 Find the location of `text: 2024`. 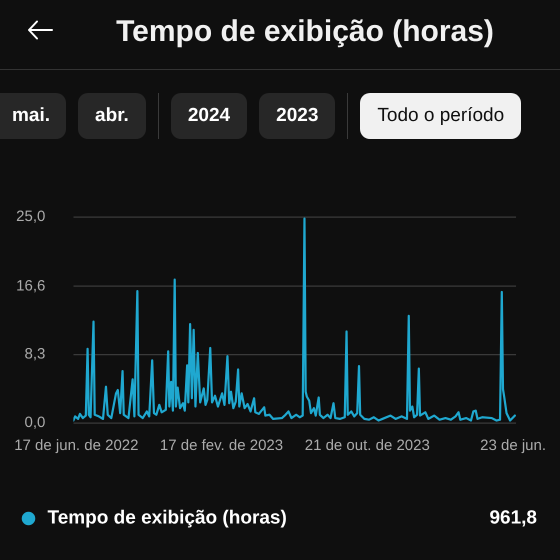

text: 2024 is located at coordinates (209, 116).